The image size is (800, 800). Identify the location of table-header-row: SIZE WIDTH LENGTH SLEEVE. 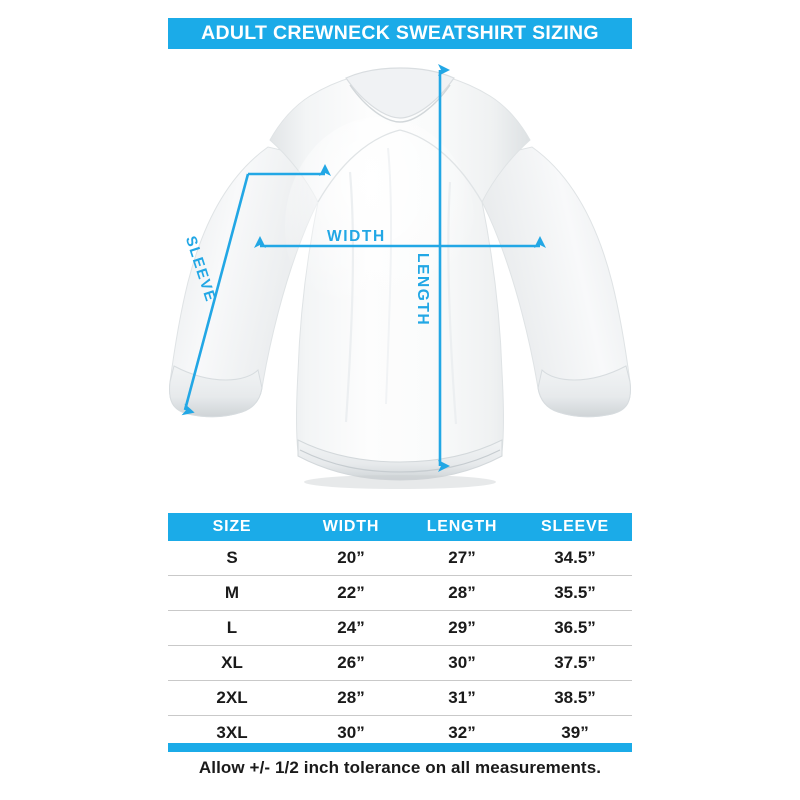
(400, 527).